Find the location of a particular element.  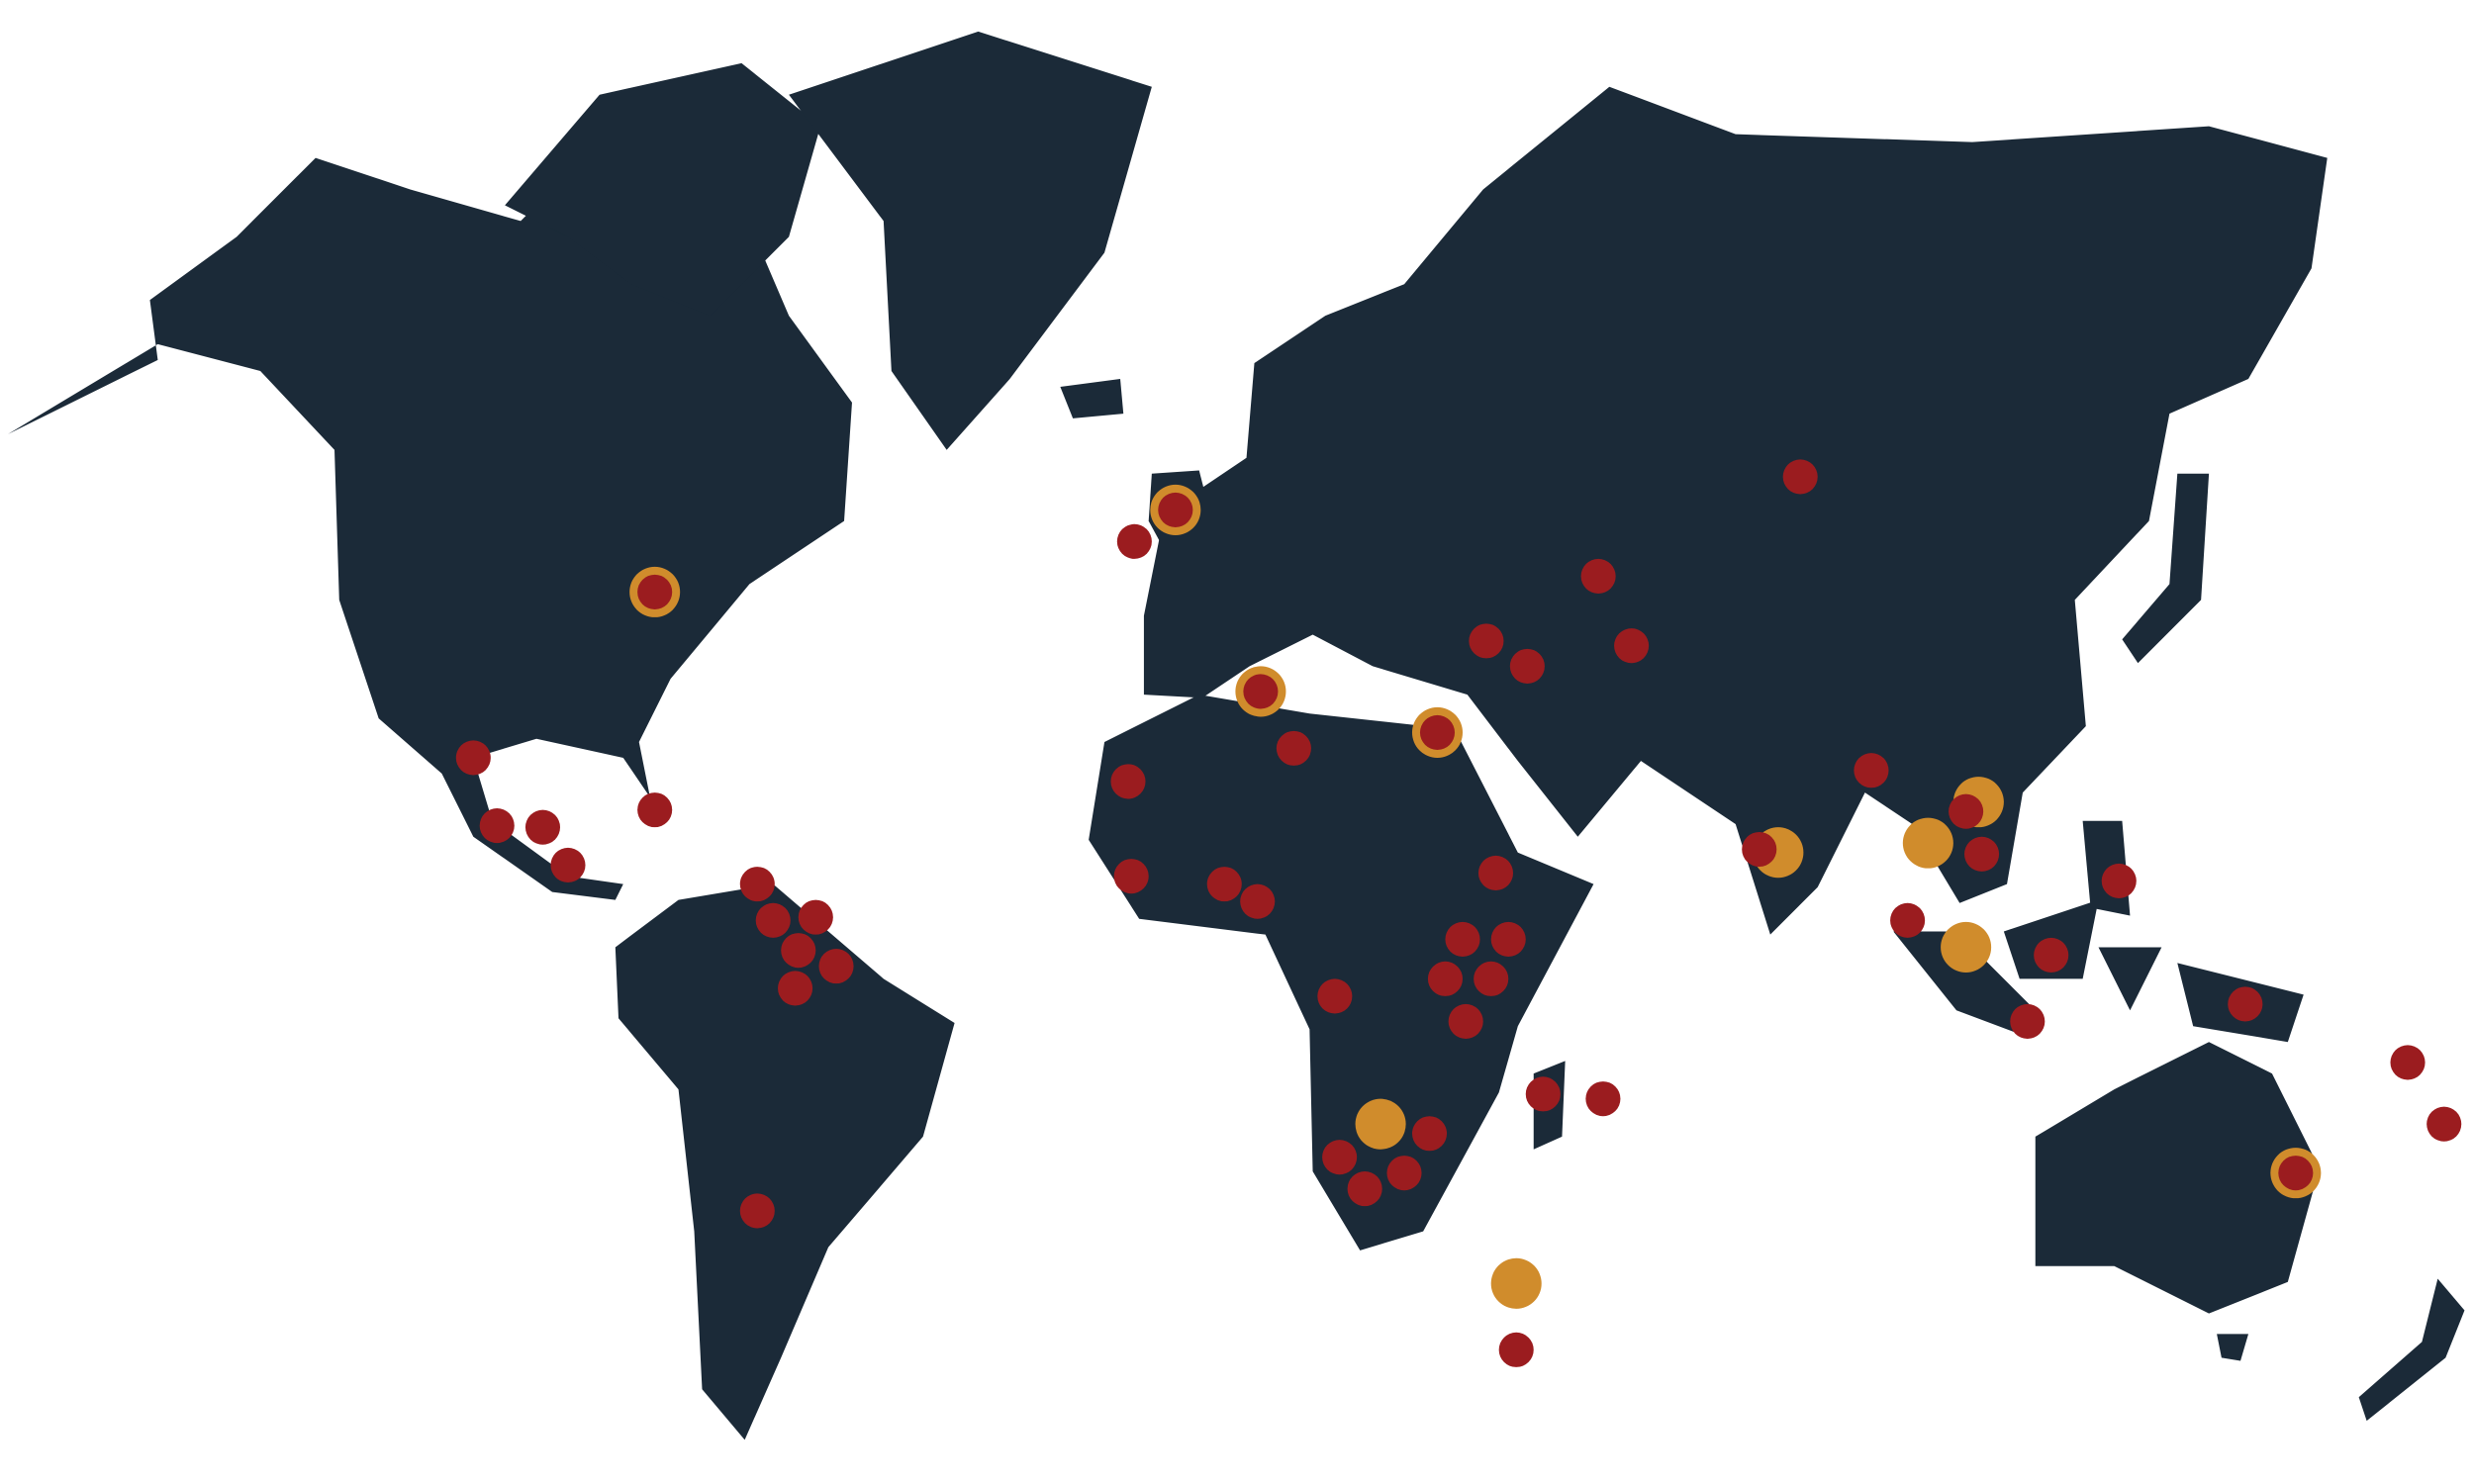

japan is located at coordinates (2166, 568).